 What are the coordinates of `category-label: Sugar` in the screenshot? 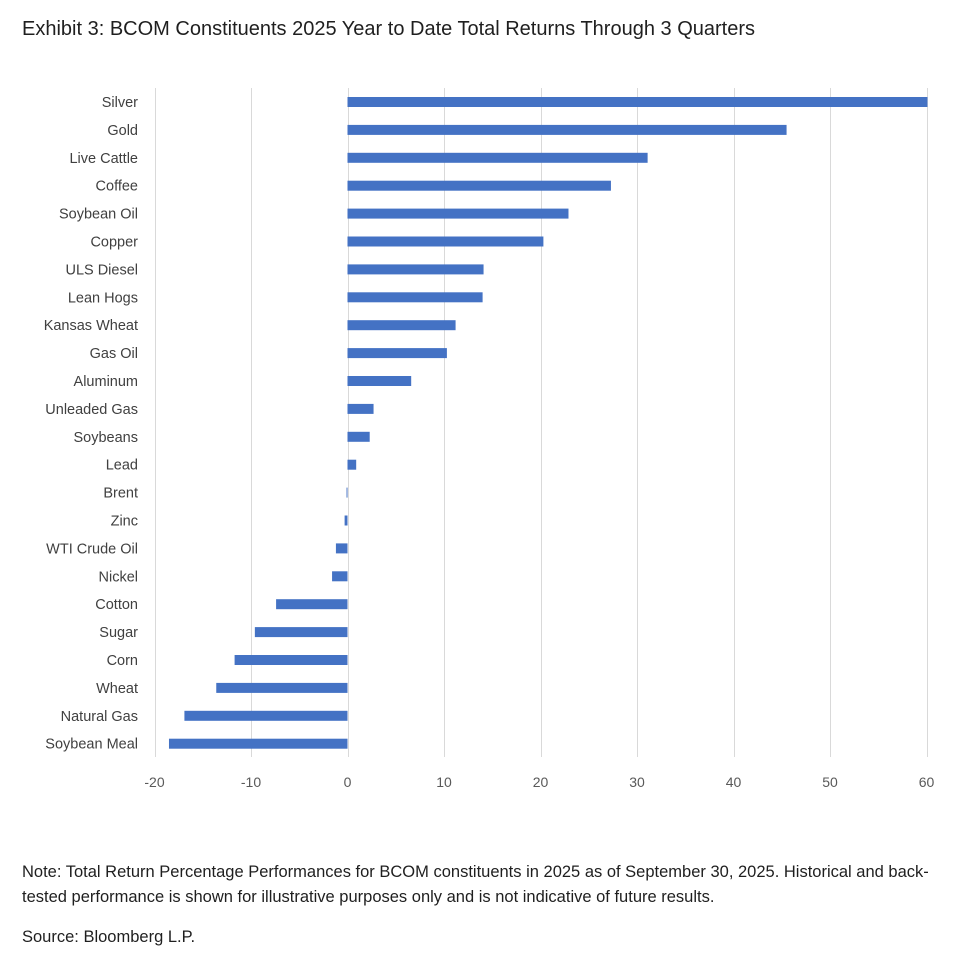 It's located at (118, 633).